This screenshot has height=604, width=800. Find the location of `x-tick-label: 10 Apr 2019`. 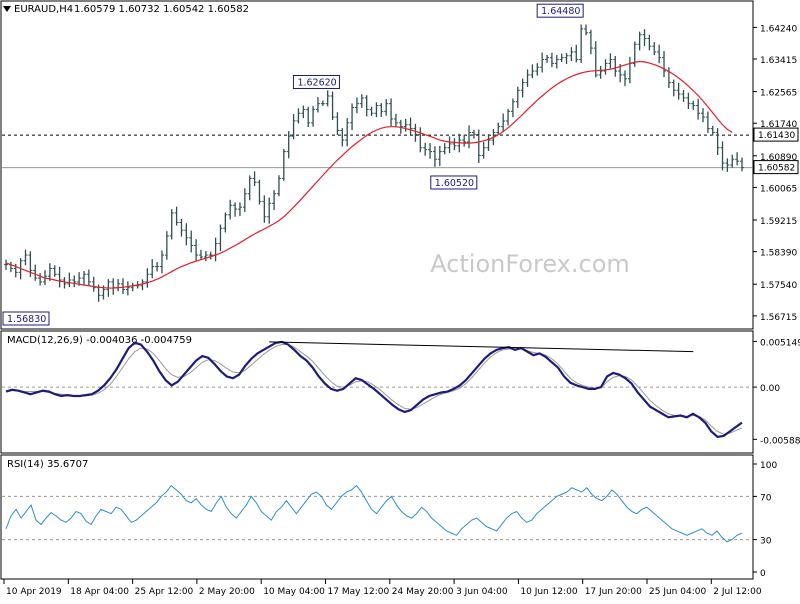

x-tick-label: 10 Apr 2019 is located at coordinates (34, 592).